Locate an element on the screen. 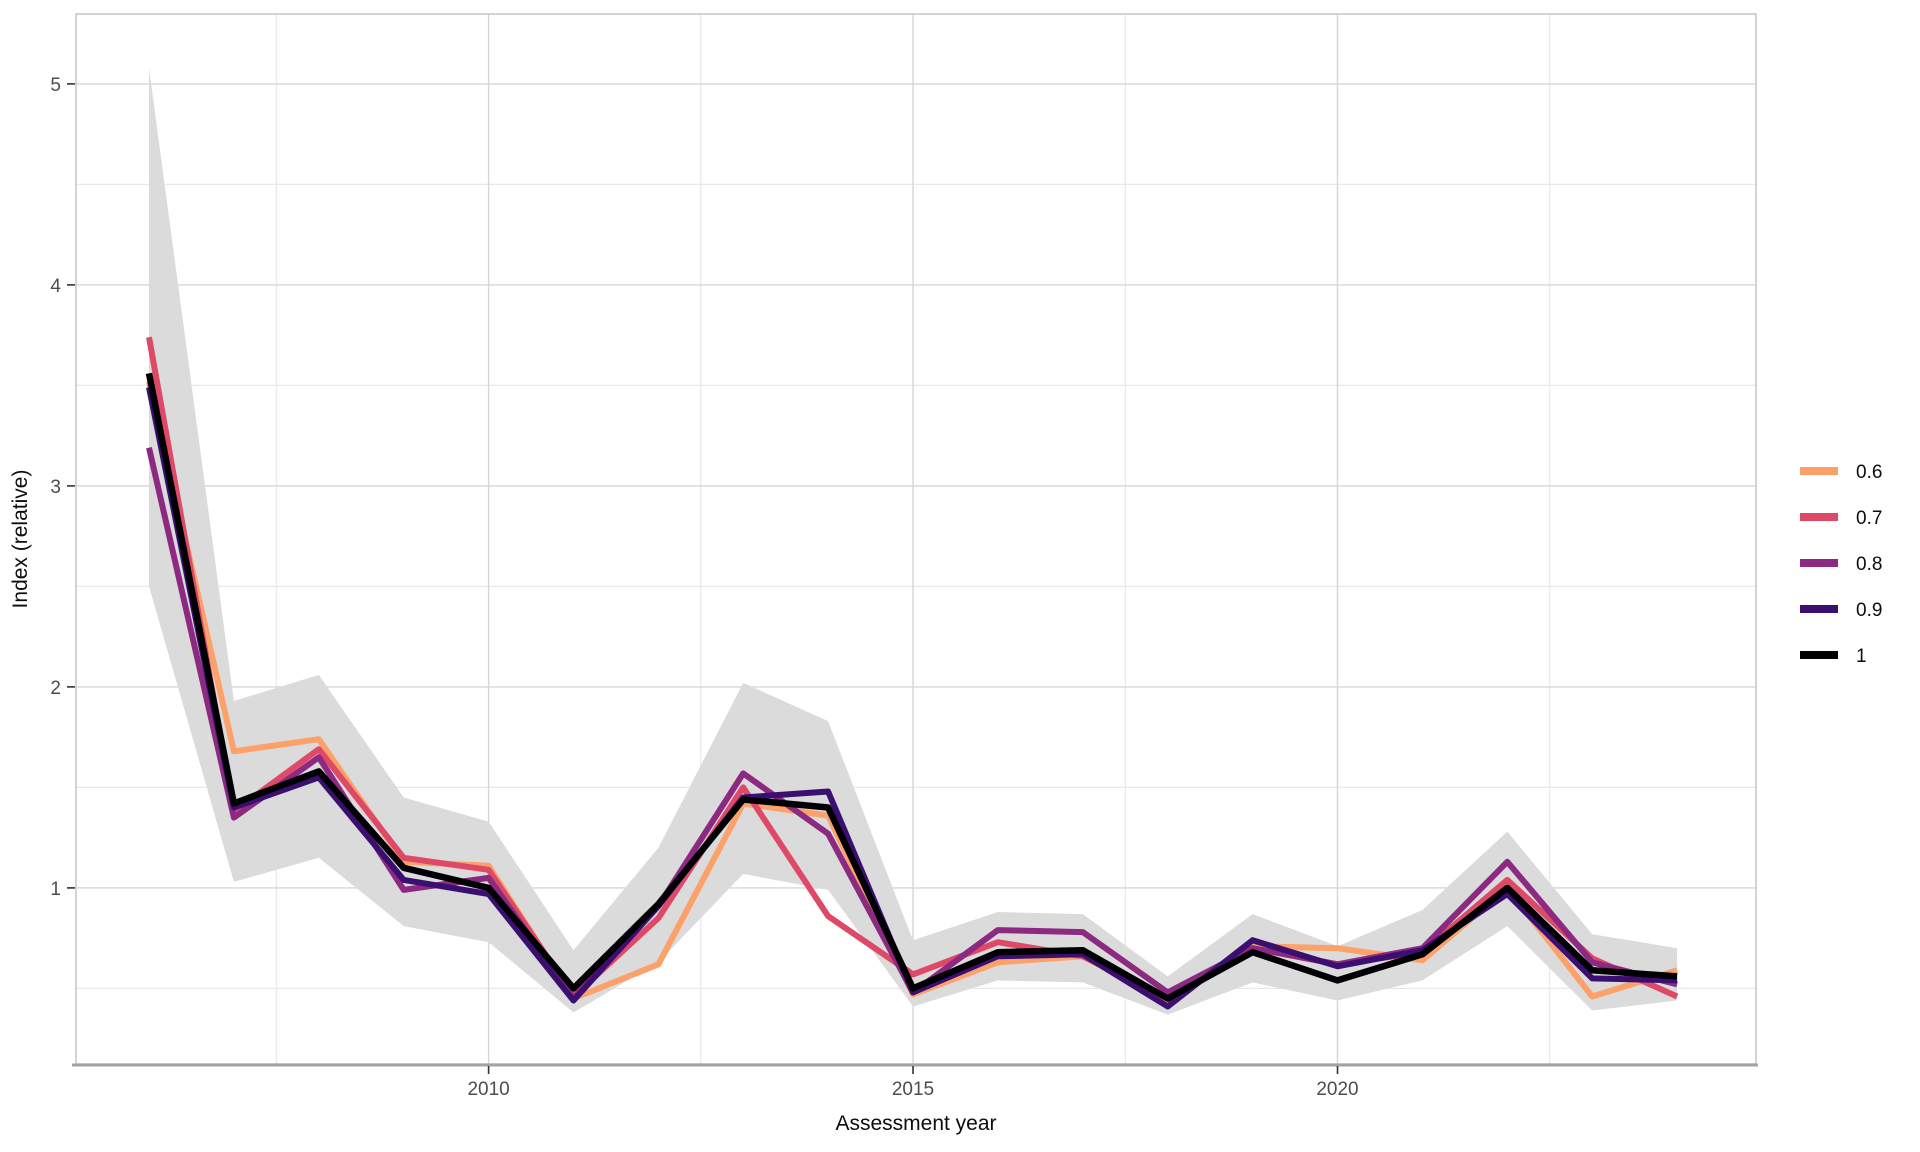 The image size is (1920, 1152). x-tick-label: 2020 is located at coordinates (1337, 1089).